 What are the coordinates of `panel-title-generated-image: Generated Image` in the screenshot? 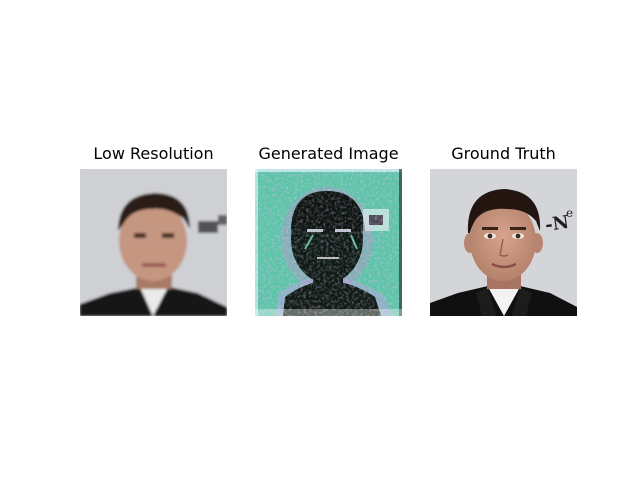 It's located at (328, 154).